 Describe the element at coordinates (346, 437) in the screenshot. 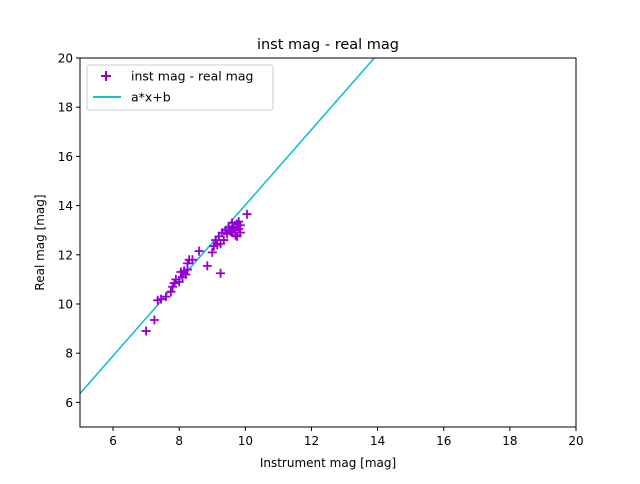

I see `x-axis-ticks: 6 8 10 12 14 16 18 20` at that location.